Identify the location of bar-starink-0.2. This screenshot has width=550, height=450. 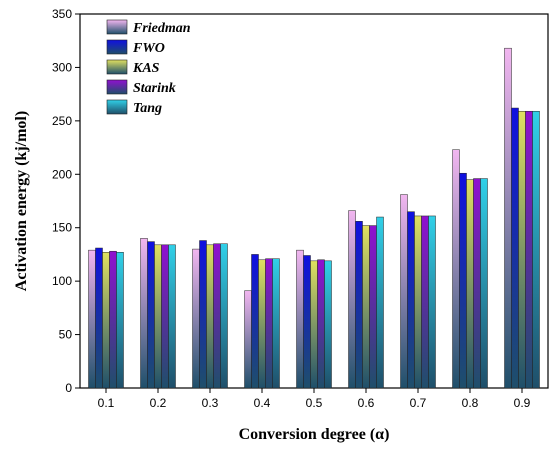
(165, 316).